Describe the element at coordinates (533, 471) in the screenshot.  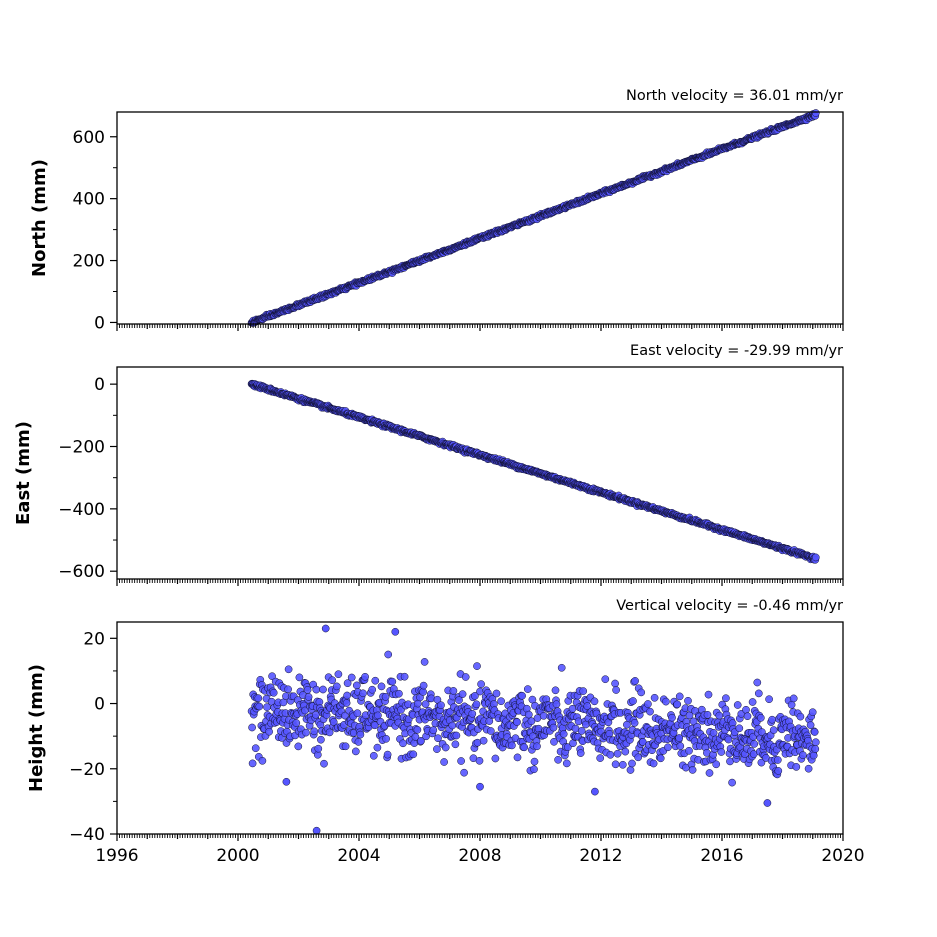
I see `east-points` at that location.